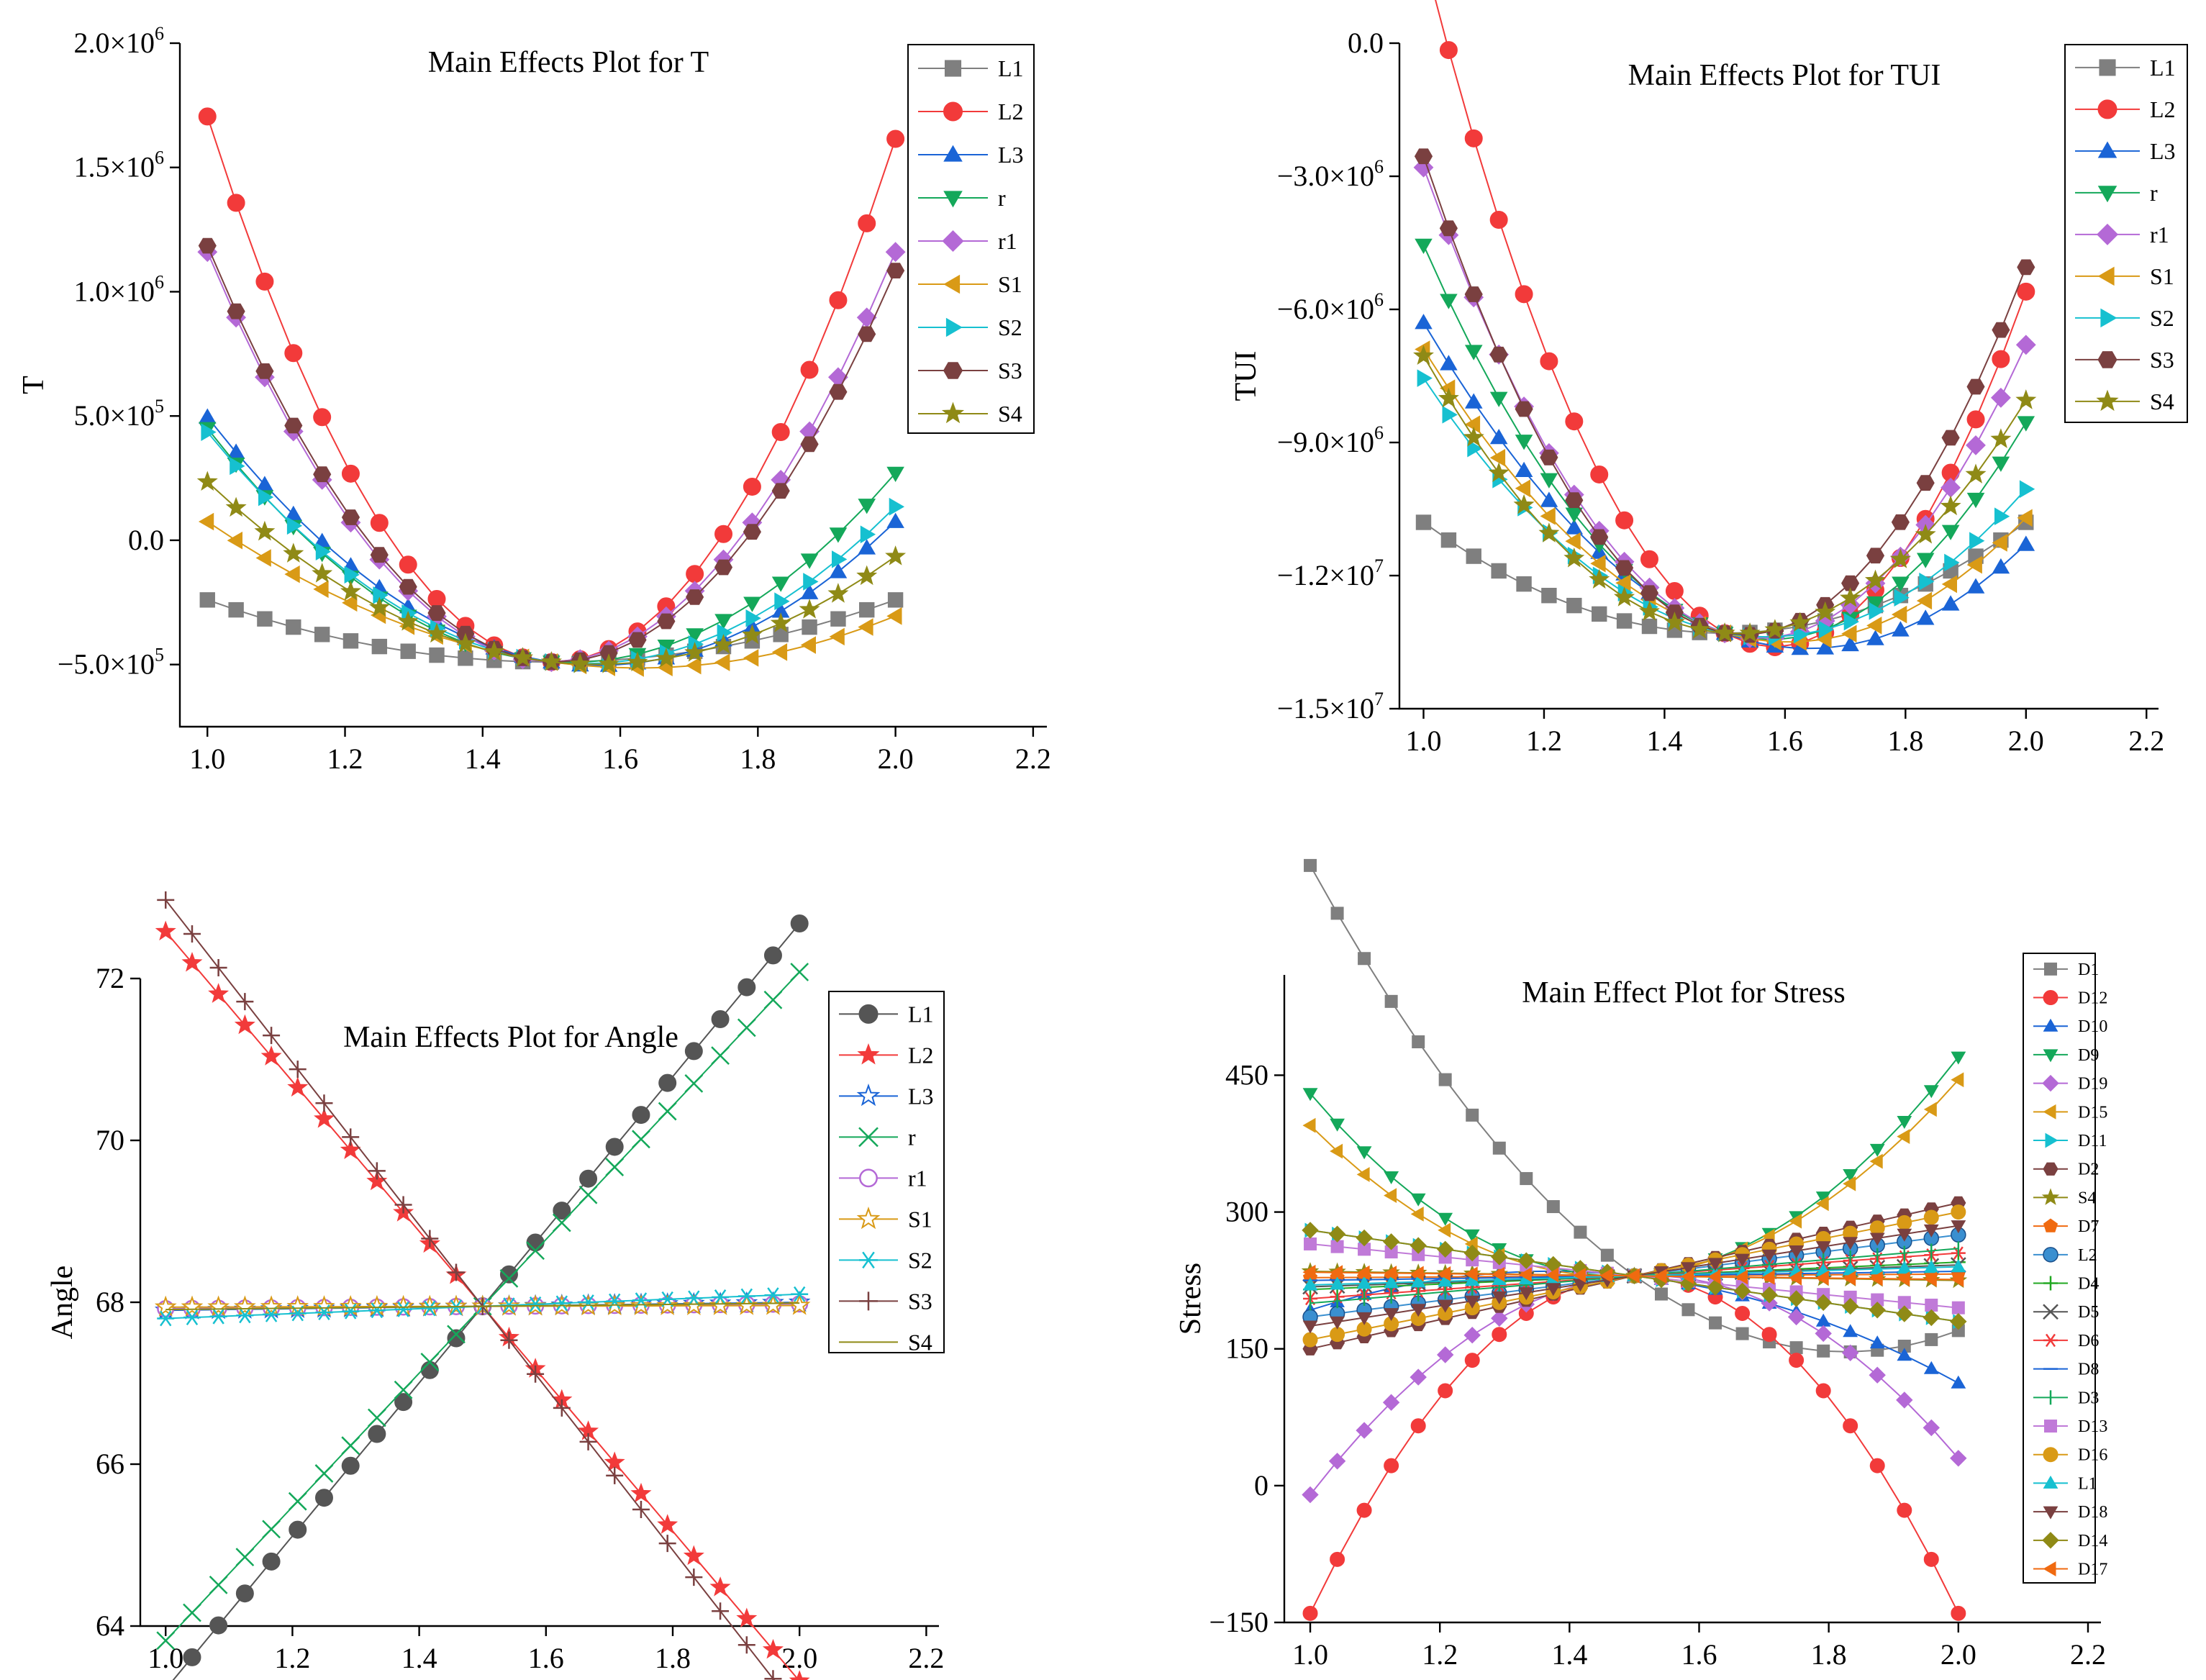 Image resolution: width=2206 pixels, height=1680 pixels. I want to click on y-tick-base: −9.0×10, so click(1325, 442).